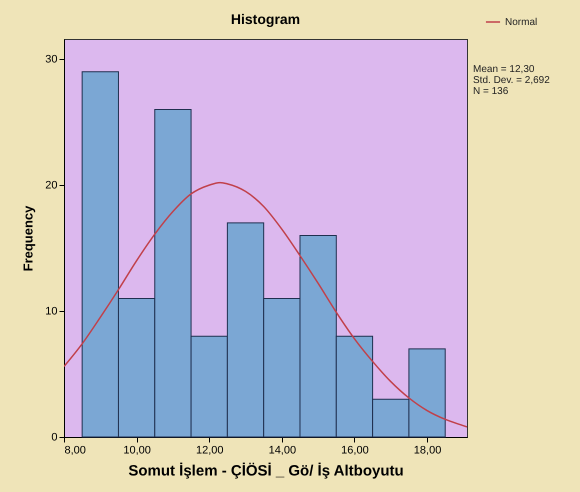 The height and width of the screenshot is (492, 580). Describe the element at coordinates (491, 91) in the screenshot. I see `text: N = 136` at that location.